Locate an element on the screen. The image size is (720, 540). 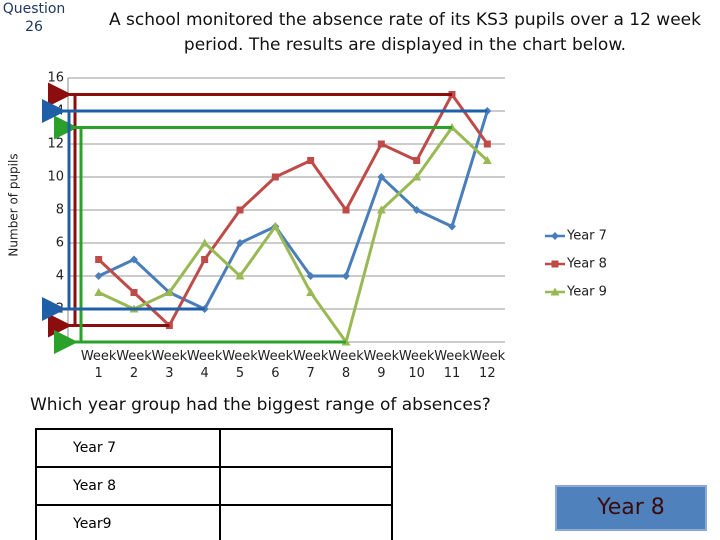
legend-label: Year 8 is located at coordinates (586, 264).